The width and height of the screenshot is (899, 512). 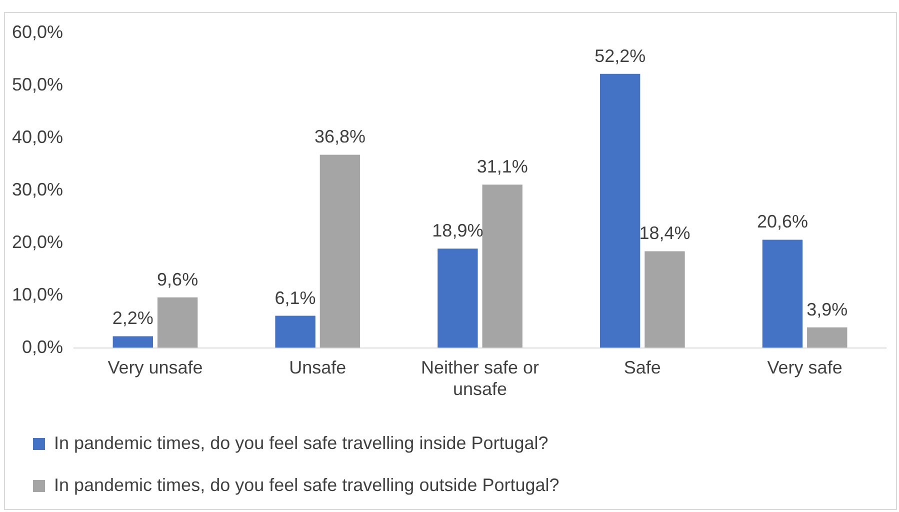 What do you see at coordinates (38, 294) in the screenshot?
I see `y-tick-label: 10,0%` at bounding box center [38, 294].